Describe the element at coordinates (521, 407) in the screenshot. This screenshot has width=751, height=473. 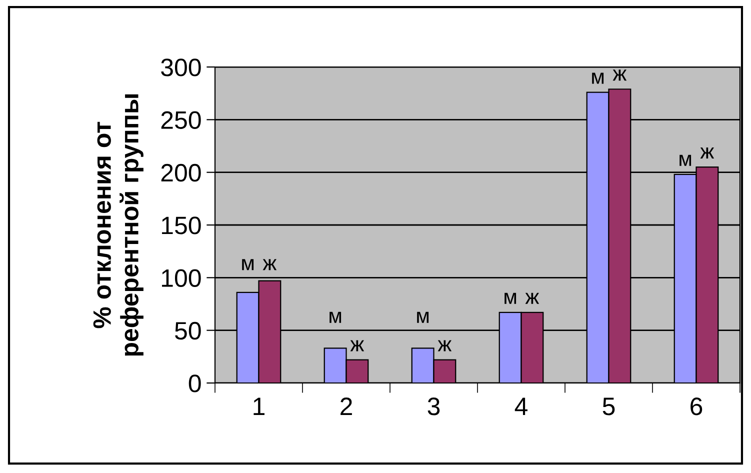
I see `x-tick-label: 4` at that location.